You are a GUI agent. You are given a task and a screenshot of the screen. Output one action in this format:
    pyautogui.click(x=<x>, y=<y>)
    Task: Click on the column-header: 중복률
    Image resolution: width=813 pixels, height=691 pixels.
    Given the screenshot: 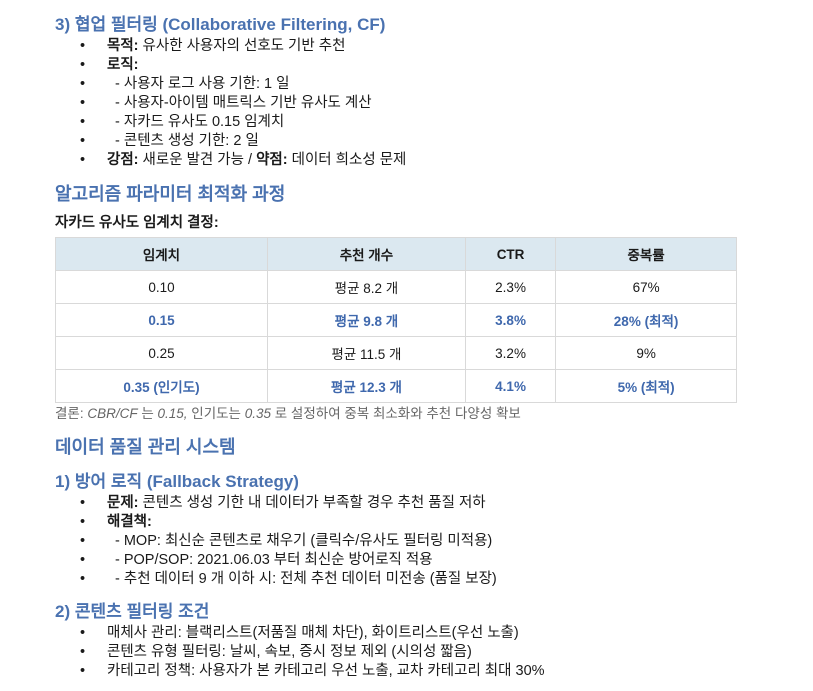 What is the action you would take?
    pyautogui.click(x=646, y=254)
    